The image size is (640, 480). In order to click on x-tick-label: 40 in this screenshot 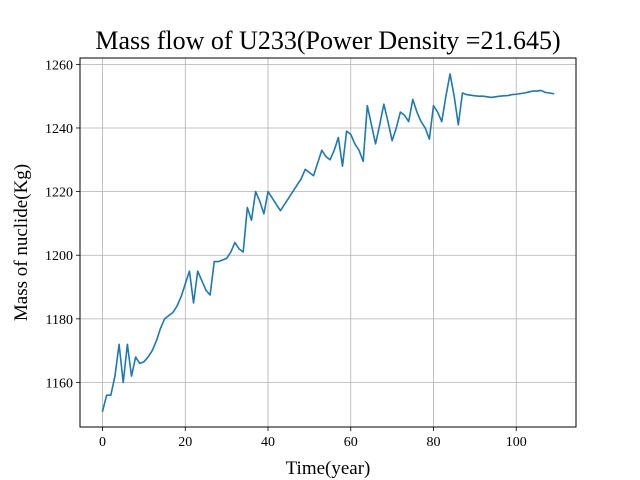, I will do `click(268, 442)`.